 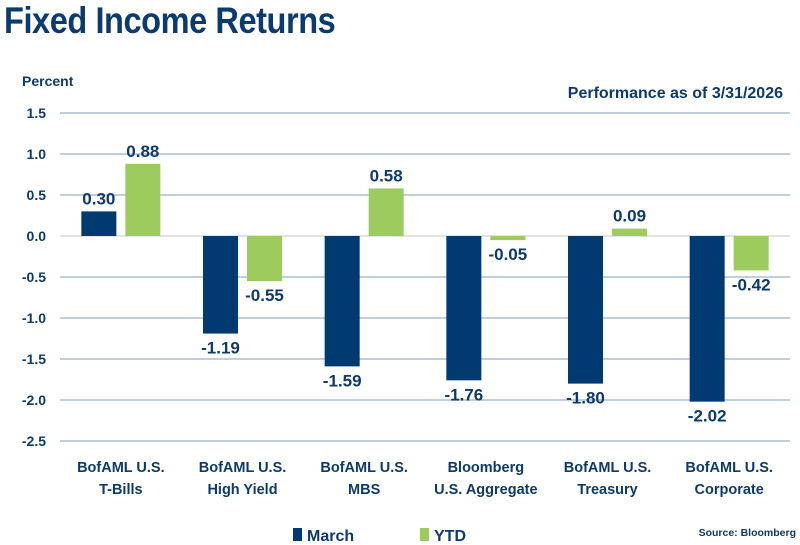 What do you see at coordinates (121, 490) in the screenshot?
I see `x-tick-label: T-Bills` at bounding box center [121, 490].